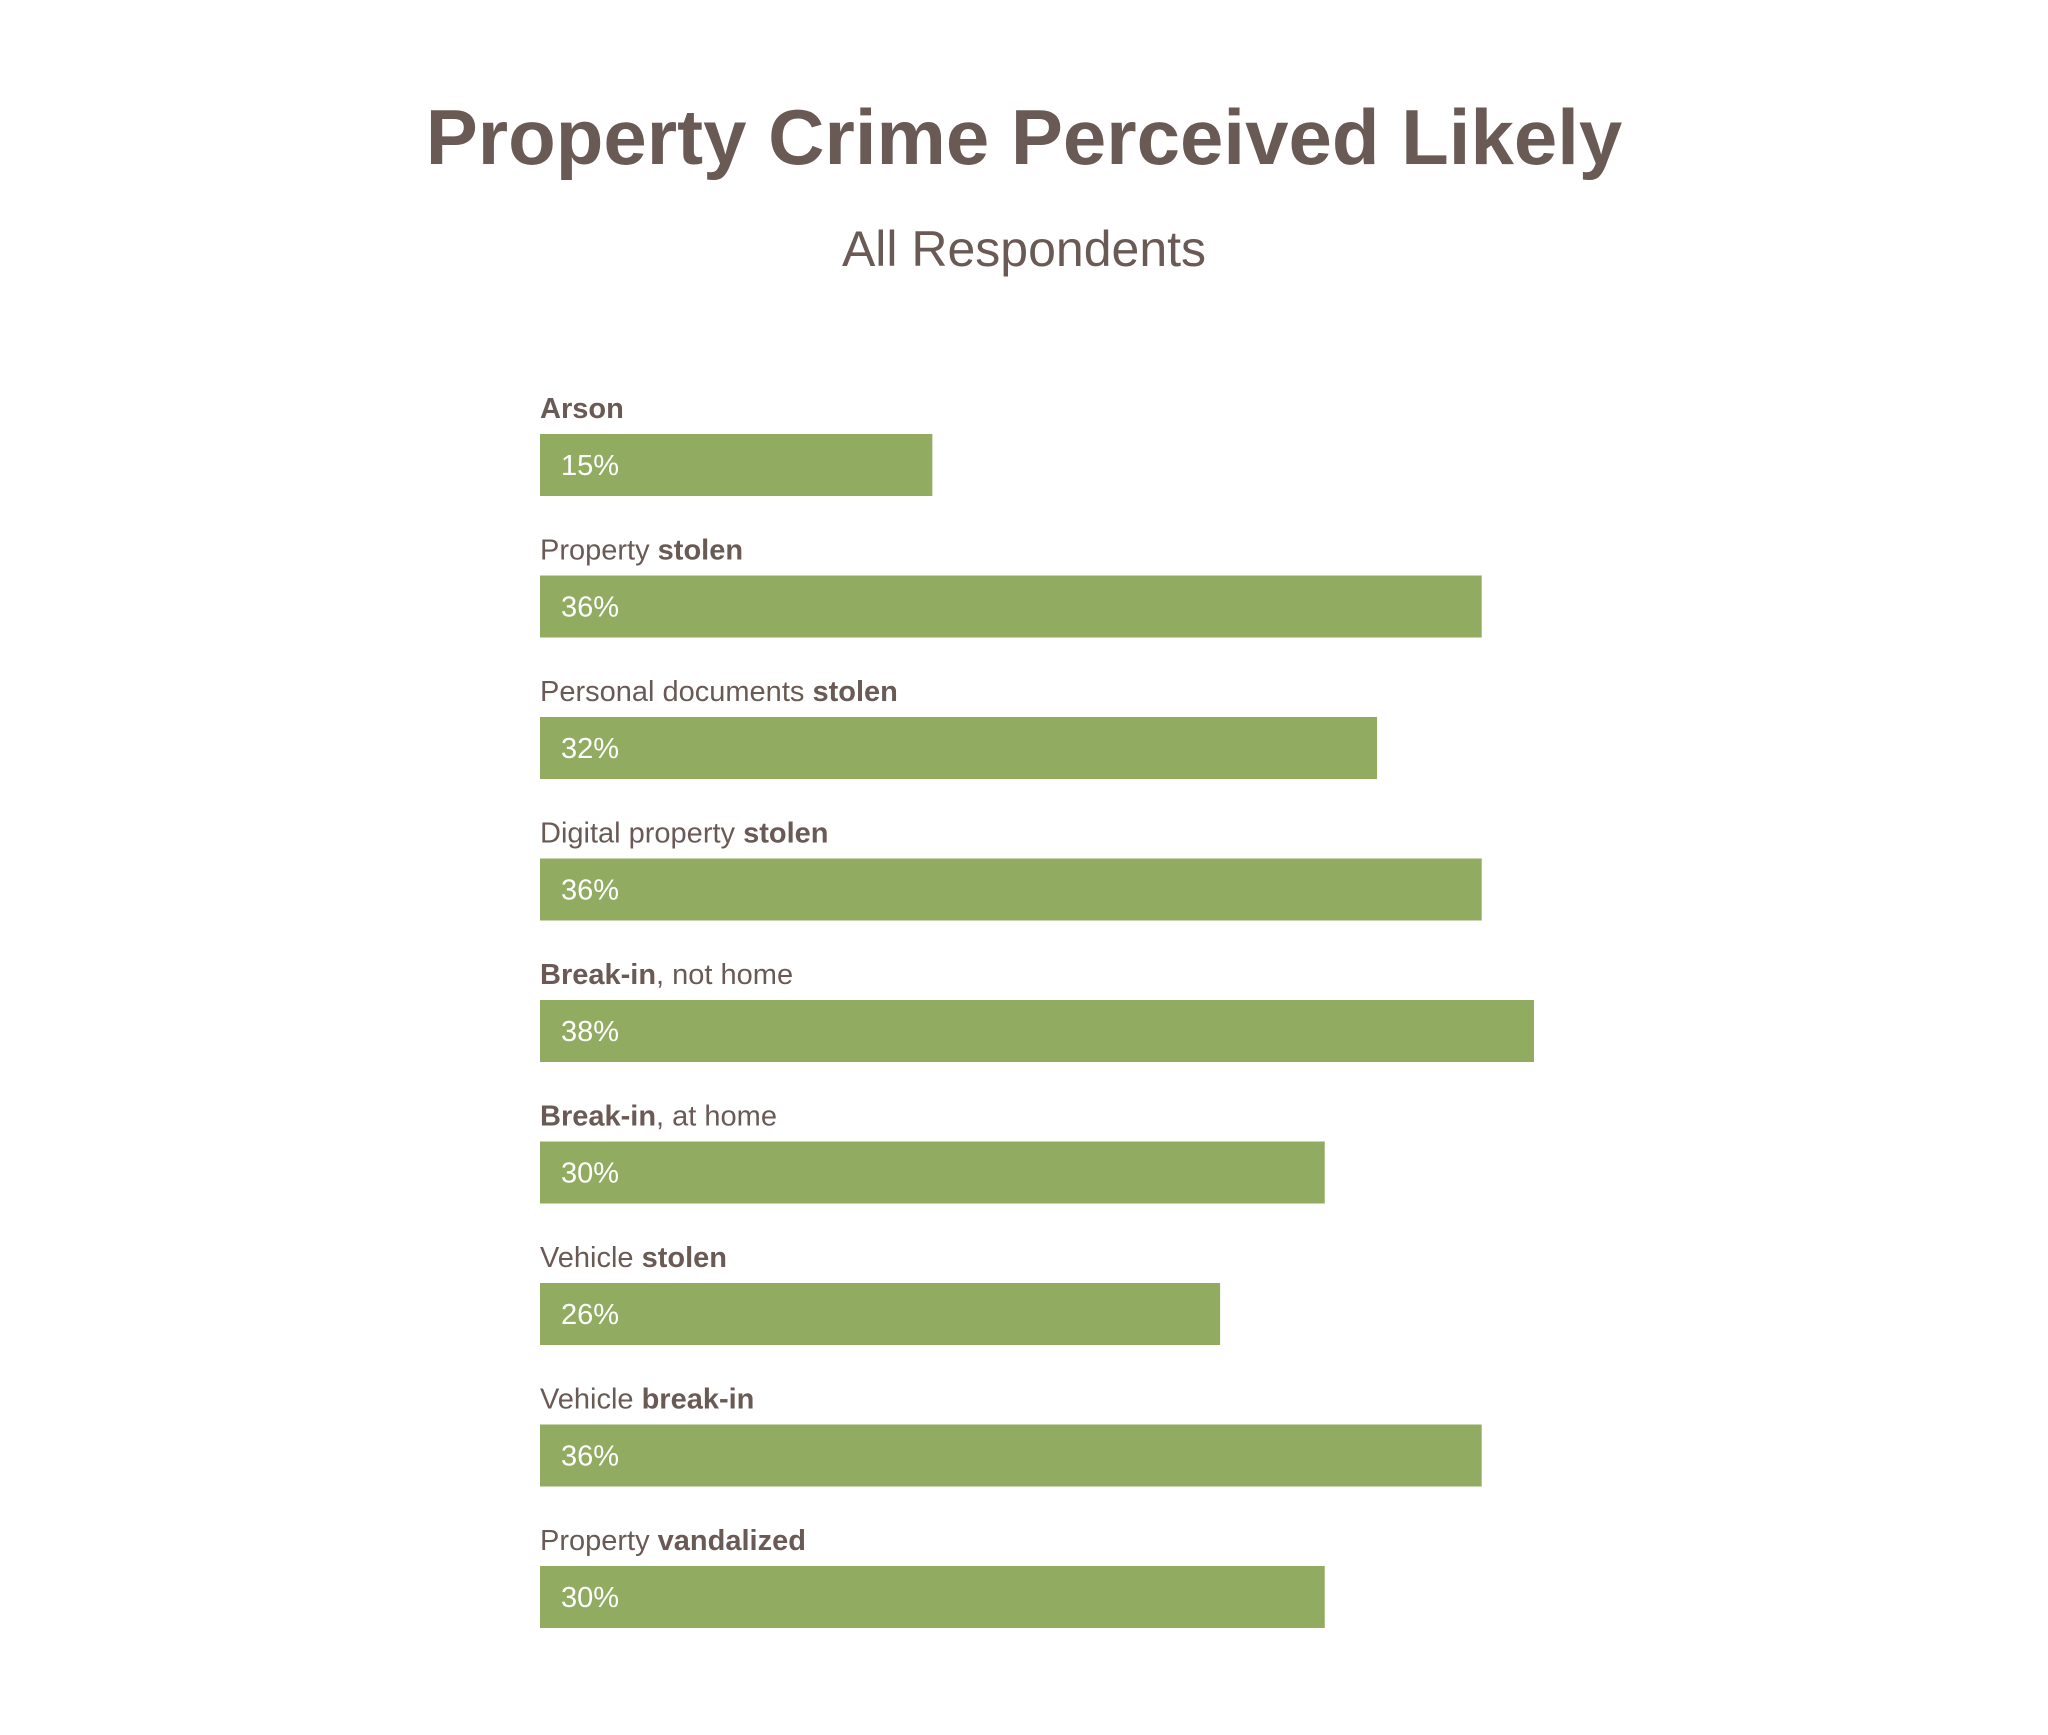  What do you see at coordinates (1024, 249) in the screenshot?
I see `chart-subtitle: All Respondents` at bounding box center [1024, 249].